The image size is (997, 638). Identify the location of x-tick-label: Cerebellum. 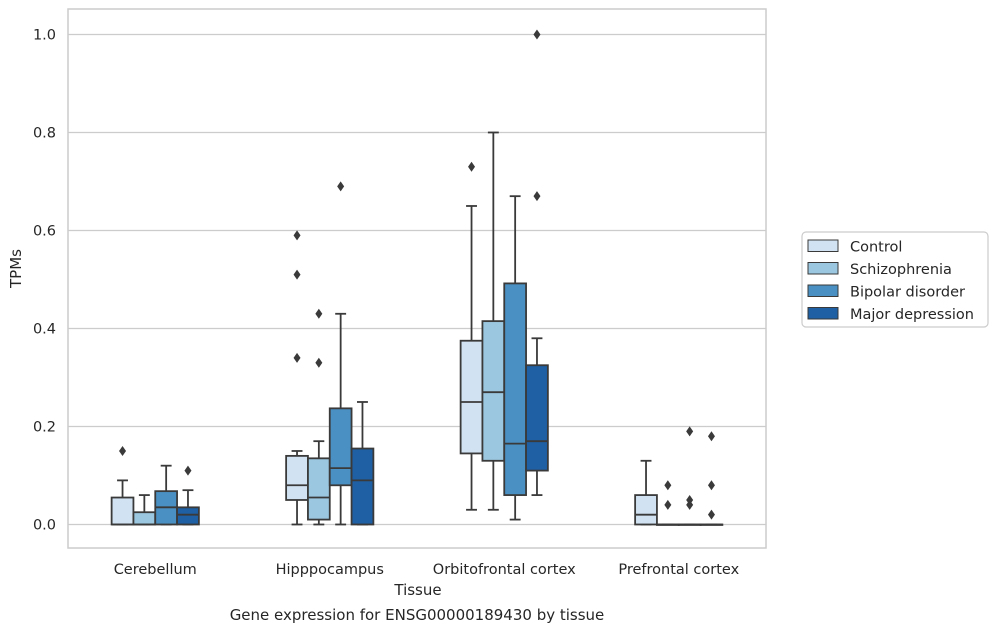
(155, 570).